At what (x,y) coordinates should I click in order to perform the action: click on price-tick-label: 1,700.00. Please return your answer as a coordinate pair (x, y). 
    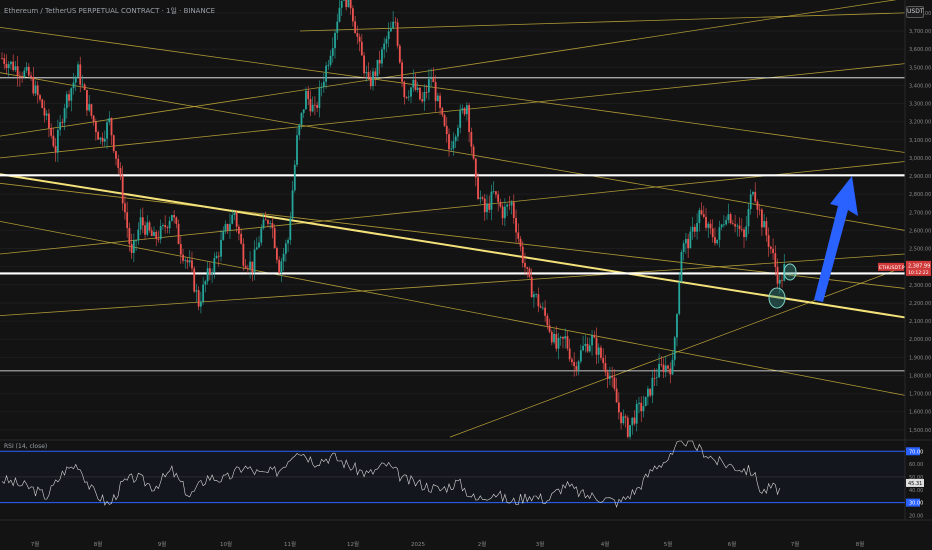
    Looking at the image, I should click on (920, 395).